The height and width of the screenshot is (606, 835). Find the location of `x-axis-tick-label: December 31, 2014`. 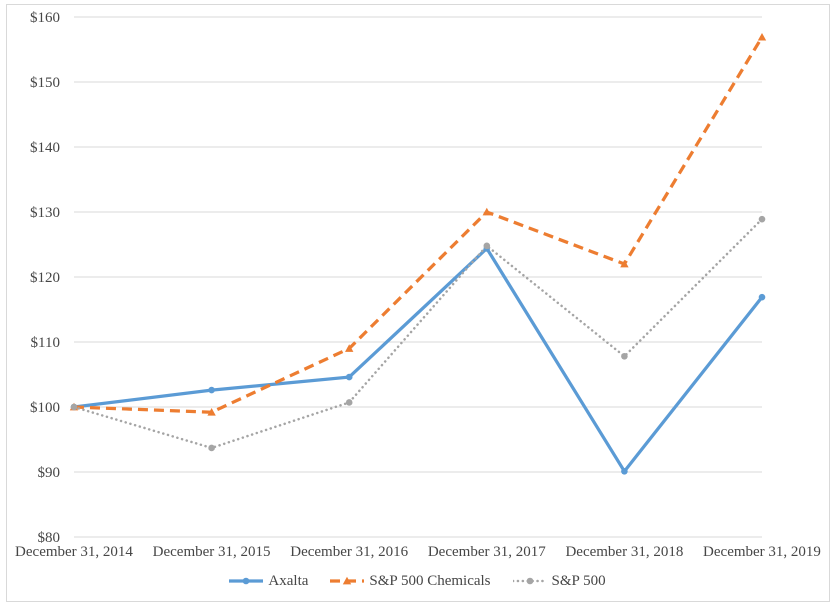

x-axis-tick-label: December 31, 2014 is located at coordinates (74, 552).